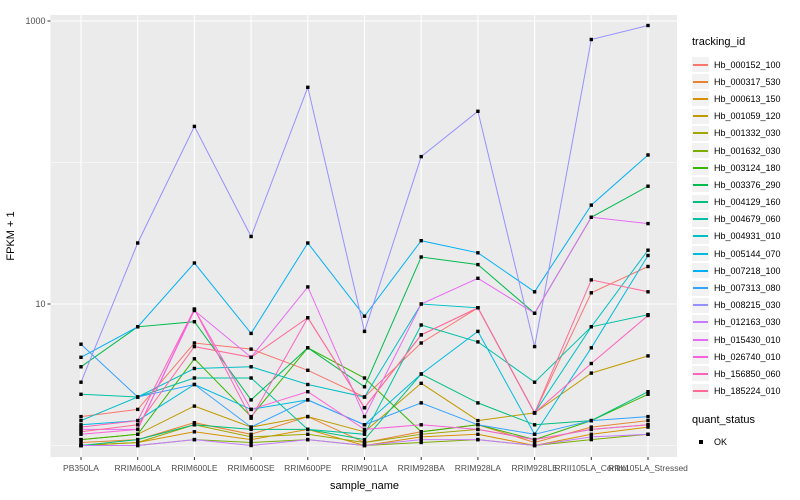 The height and width of the screenshot is (500, 800). What do you see at coordinates (364, 486) in the screenshot?
I see `x-axis-title: sample_name` at bounding box center [364, 486].